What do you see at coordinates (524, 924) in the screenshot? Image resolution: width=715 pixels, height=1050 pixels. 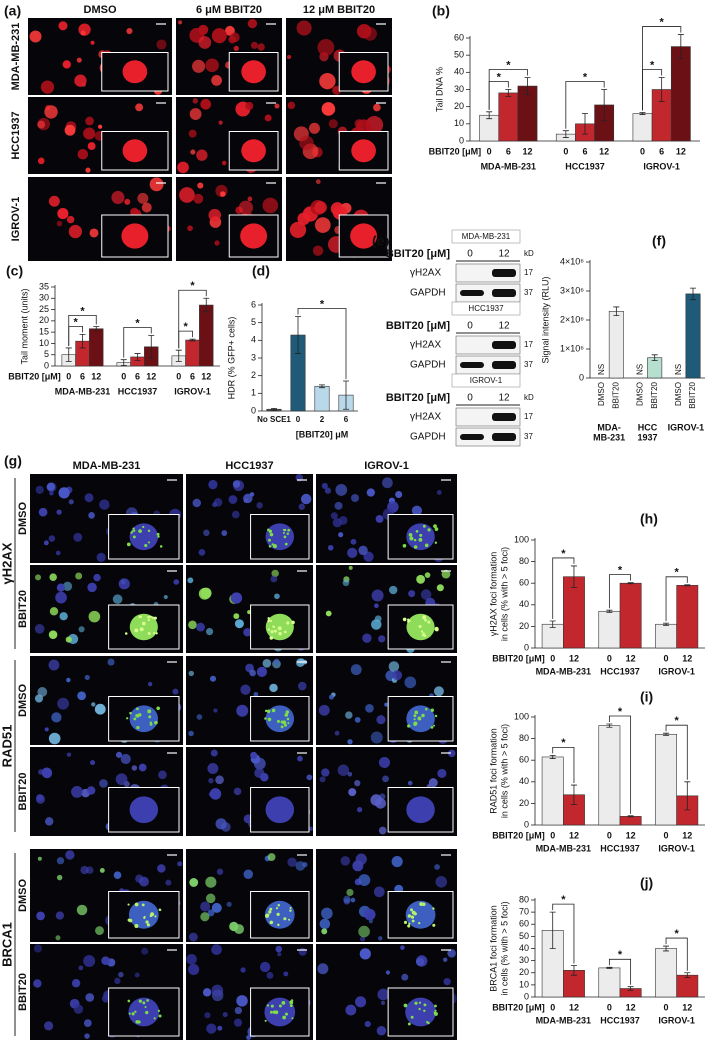 I see `y-tick-label: 60` at bounding box center [524, 924].